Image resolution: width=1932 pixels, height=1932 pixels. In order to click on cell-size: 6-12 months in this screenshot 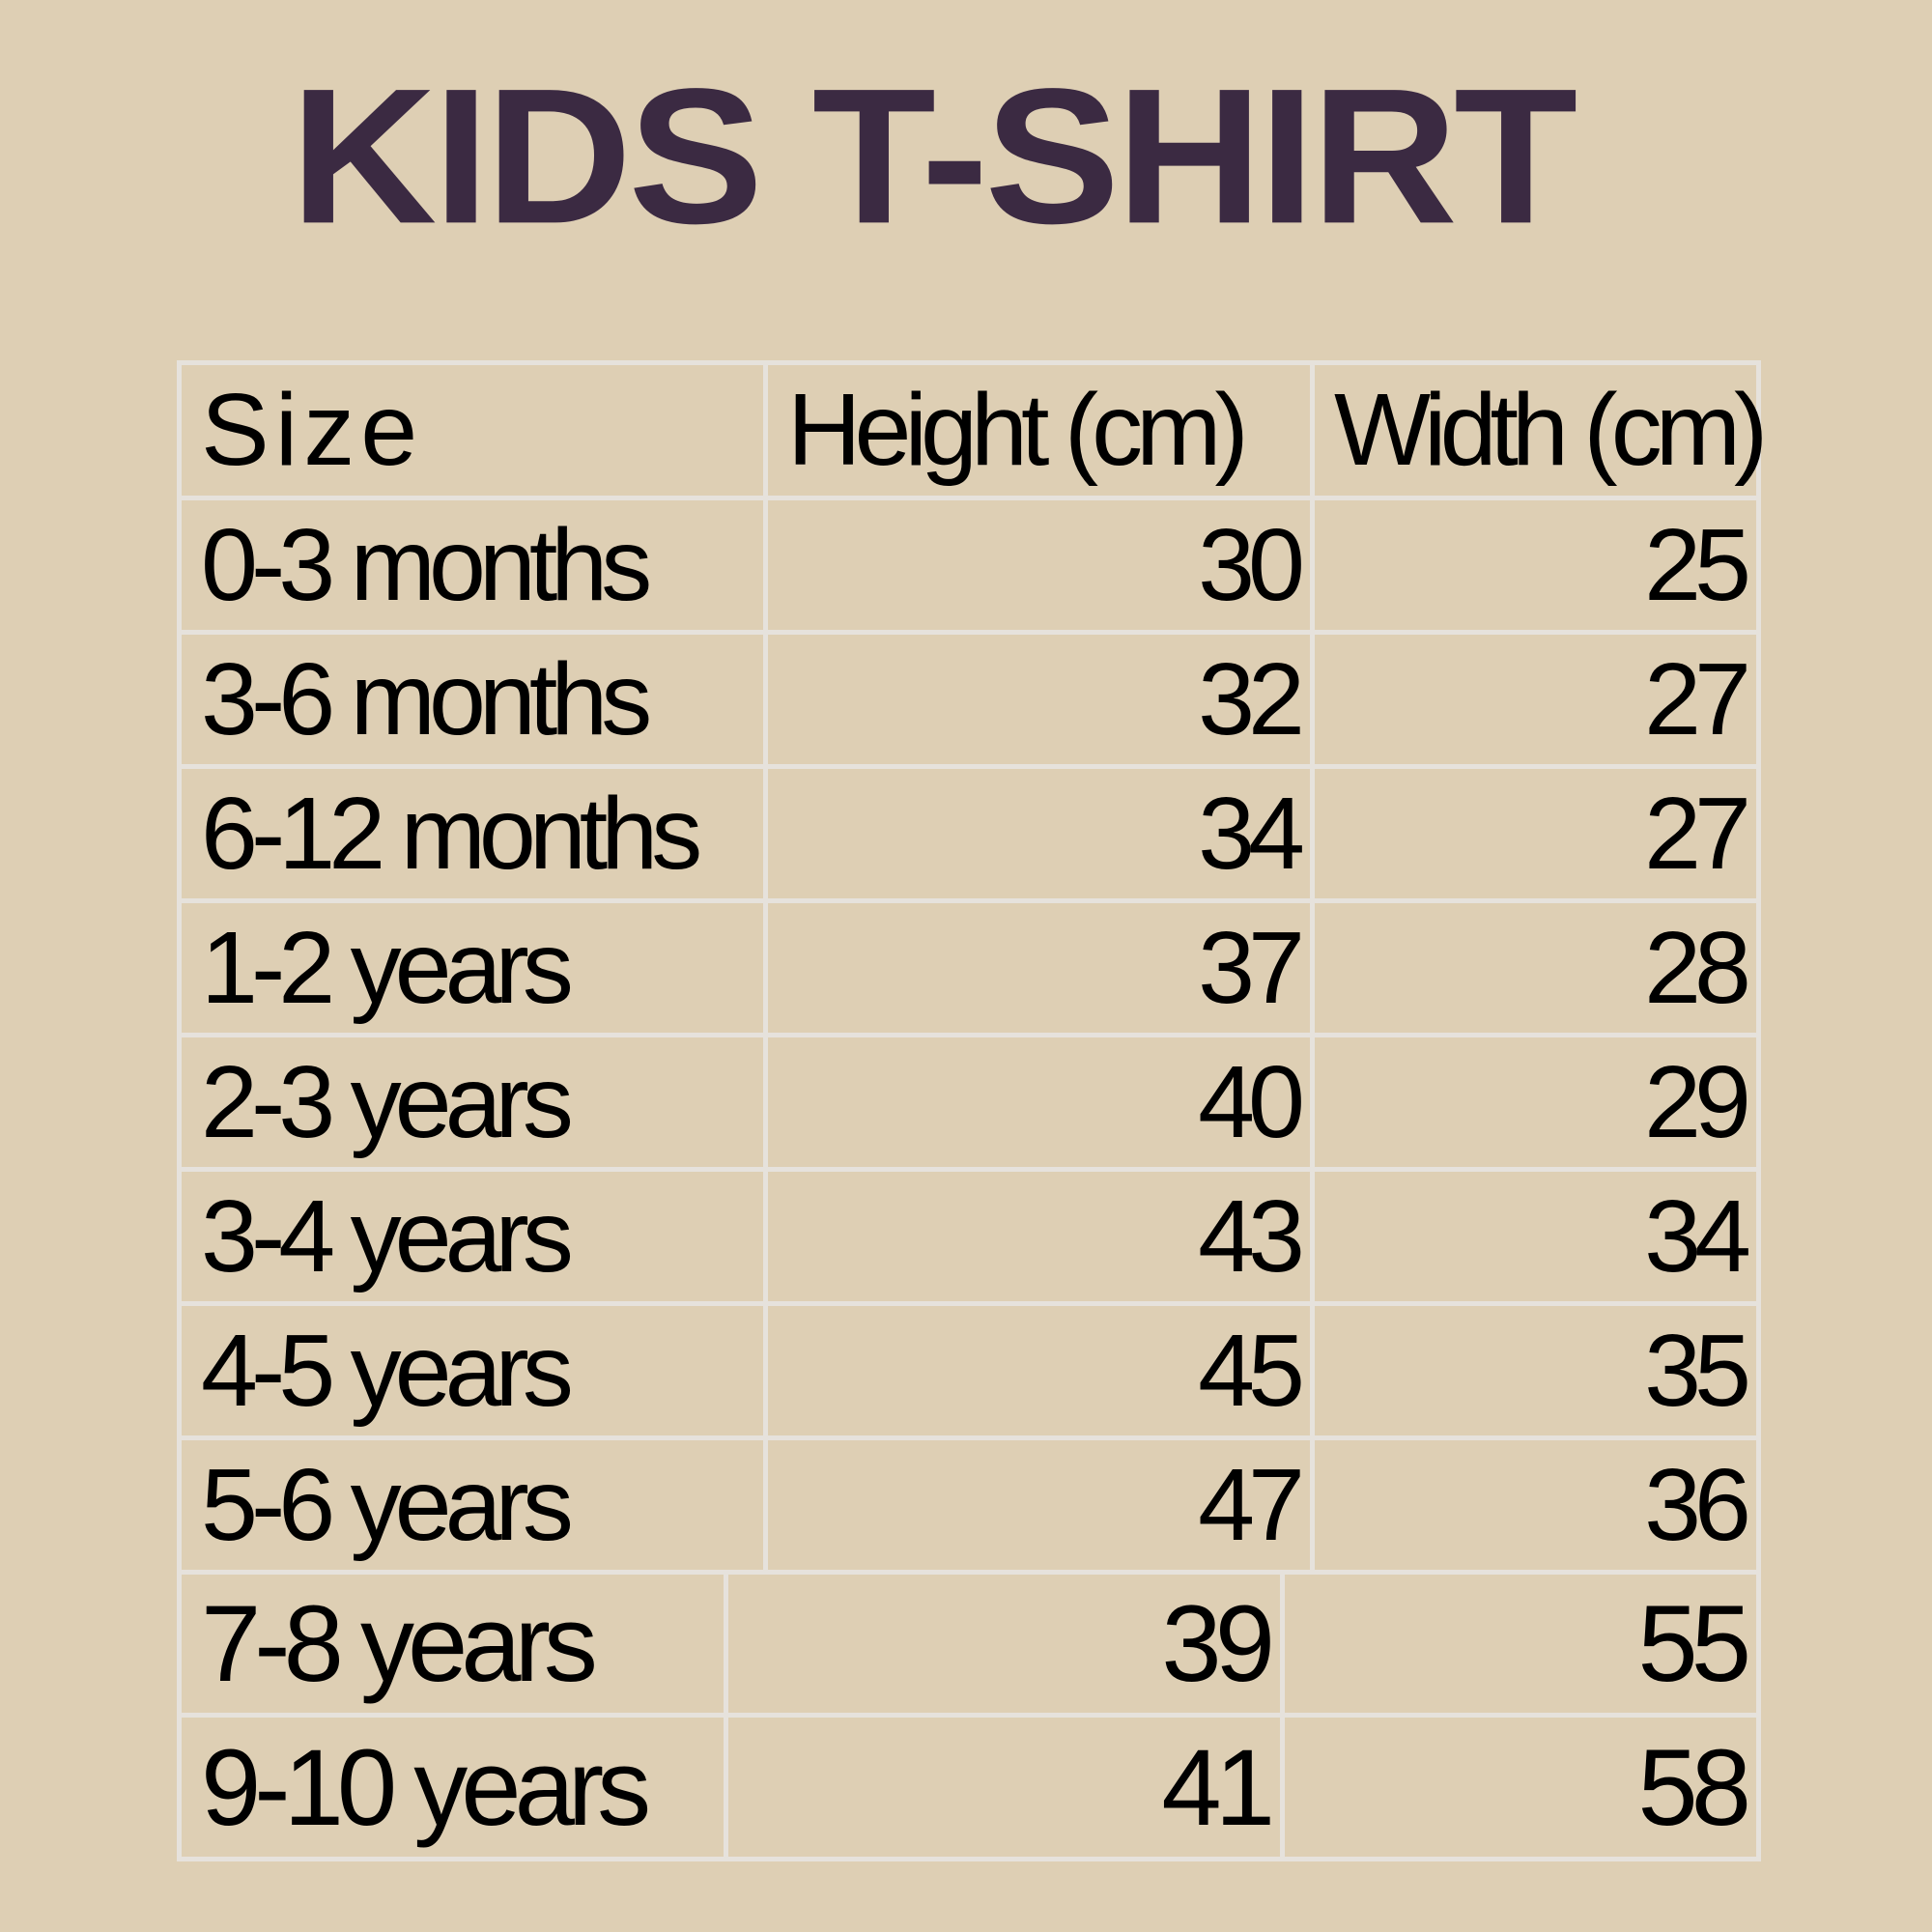, I will do `click(472, 833)`.